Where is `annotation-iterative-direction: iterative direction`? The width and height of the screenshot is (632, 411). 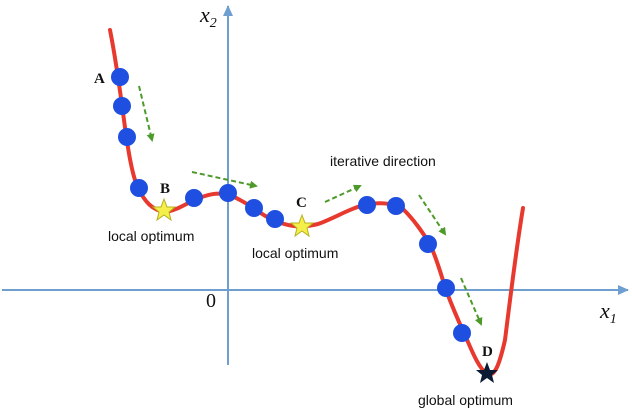
annotation-iterative-direction: iterative direction is located at coordinates (383, 161).